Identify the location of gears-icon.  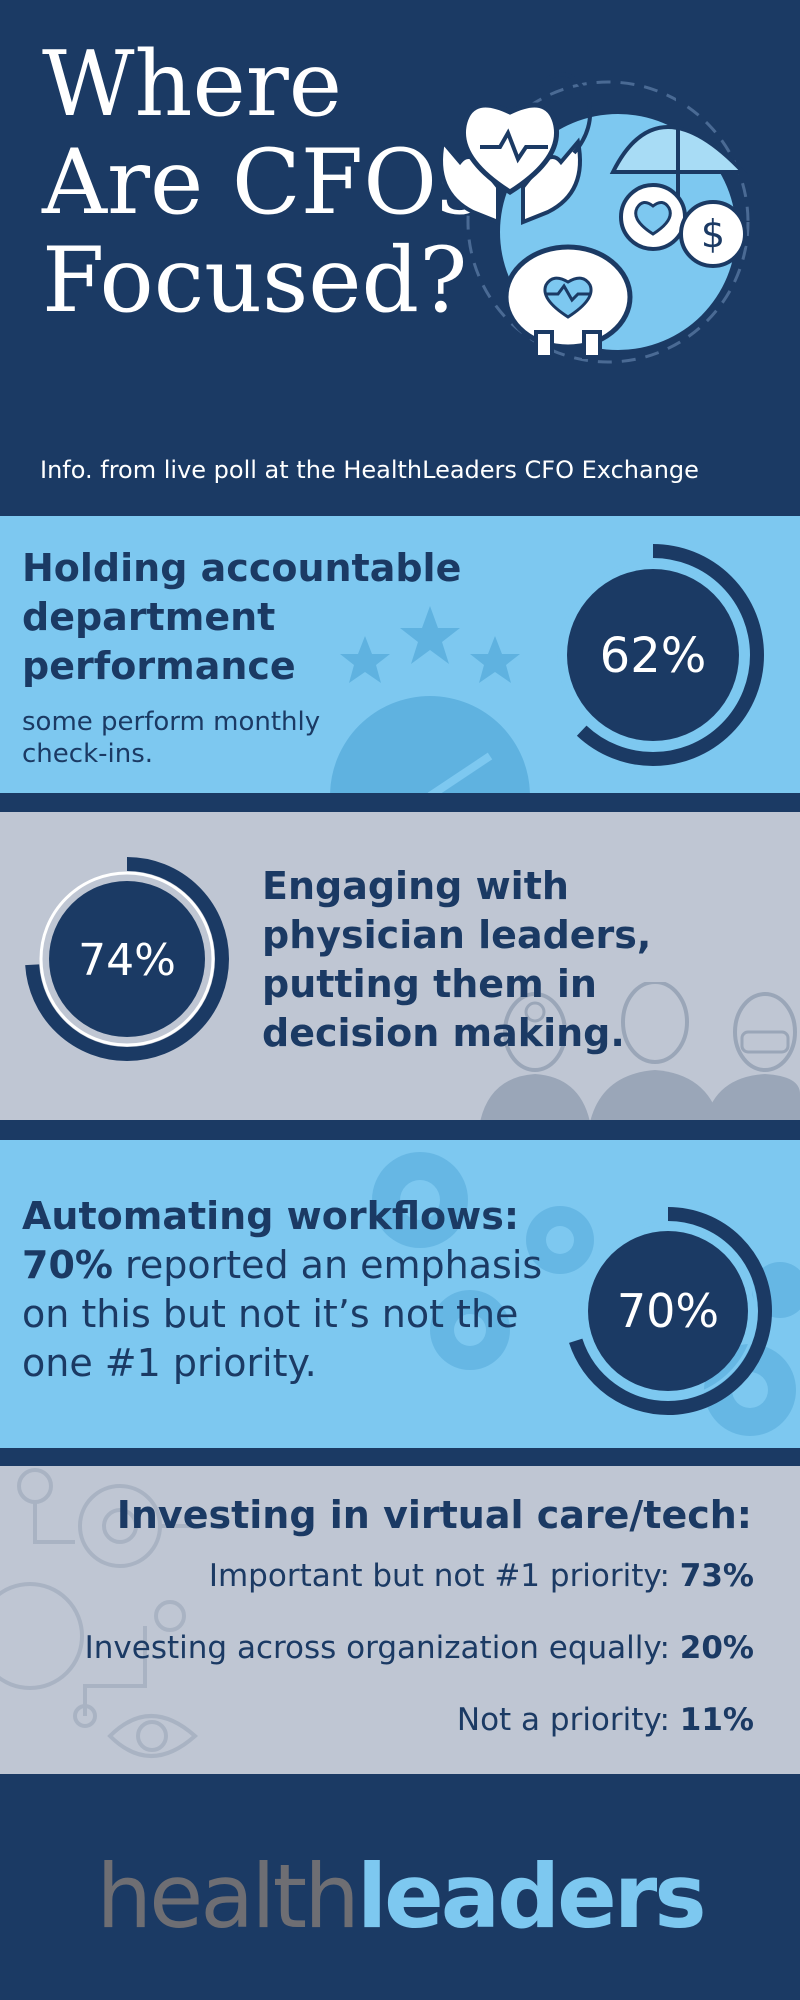
(586, 1294).